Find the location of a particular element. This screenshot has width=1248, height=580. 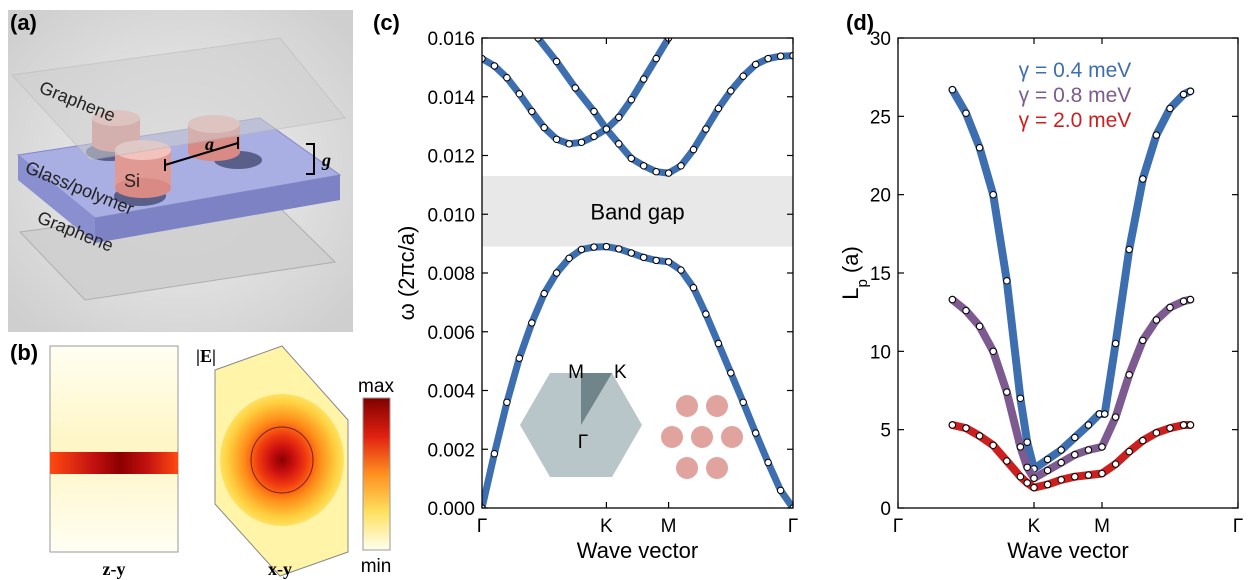

bz-label-k: K is located at coordinates (620, 372).